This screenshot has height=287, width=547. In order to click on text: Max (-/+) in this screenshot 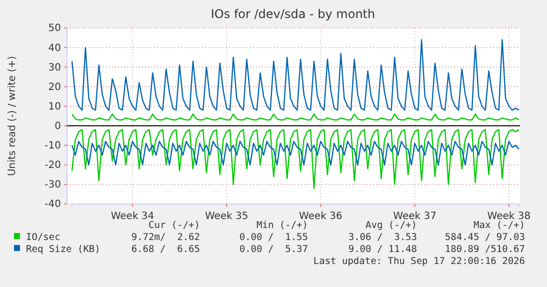, I will do `click(499, 225)`.